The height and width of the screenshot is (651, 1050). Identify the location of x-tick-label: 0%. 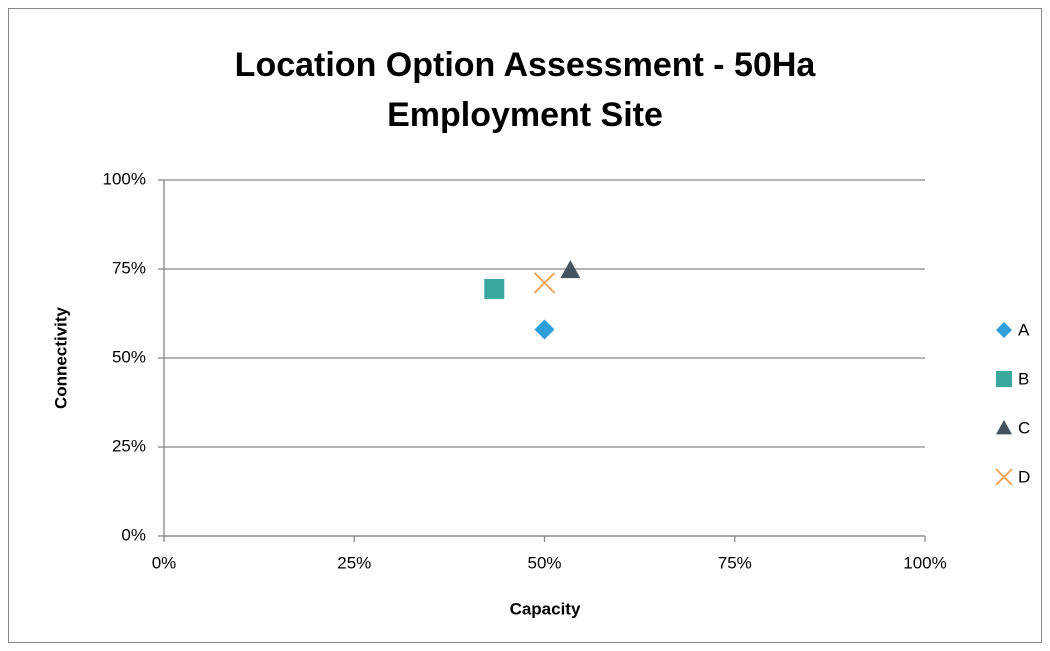
(164, 562).